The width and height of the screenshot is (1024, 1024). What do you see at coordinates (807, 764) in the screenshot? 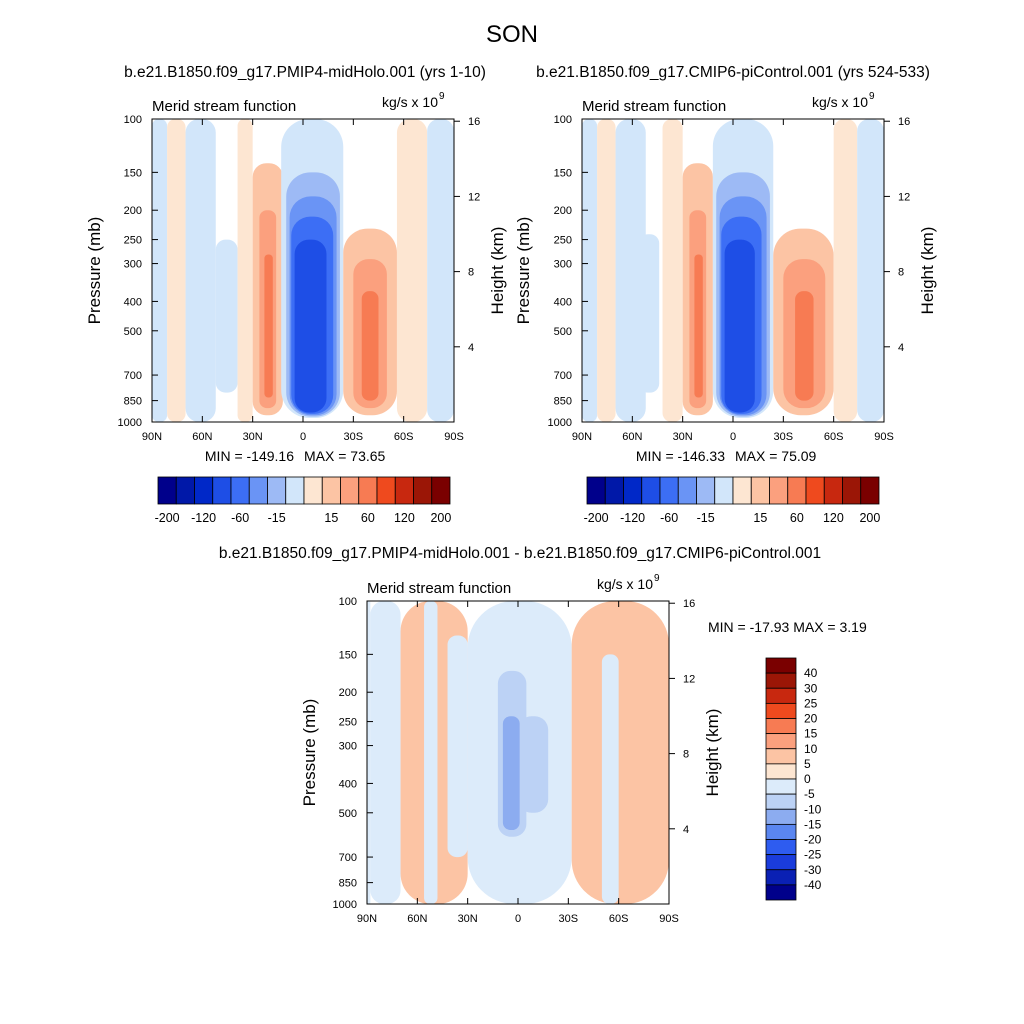
I see `colorbar-label: 5` at bounding box center [807, 764].